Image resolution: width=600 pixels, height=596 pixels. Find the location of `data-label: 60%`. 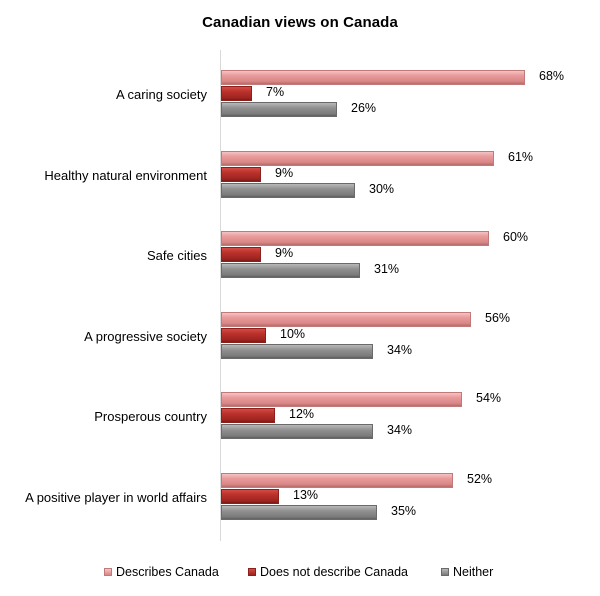

data-label: 60% is located at coordinates (516, 237).